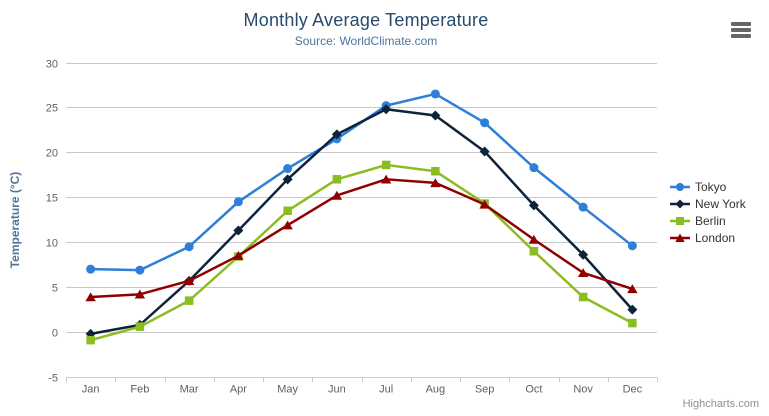 The height and width of the screenshot is (416, 769). I want to click on x-axis-label: Sep, so click(485, 390).